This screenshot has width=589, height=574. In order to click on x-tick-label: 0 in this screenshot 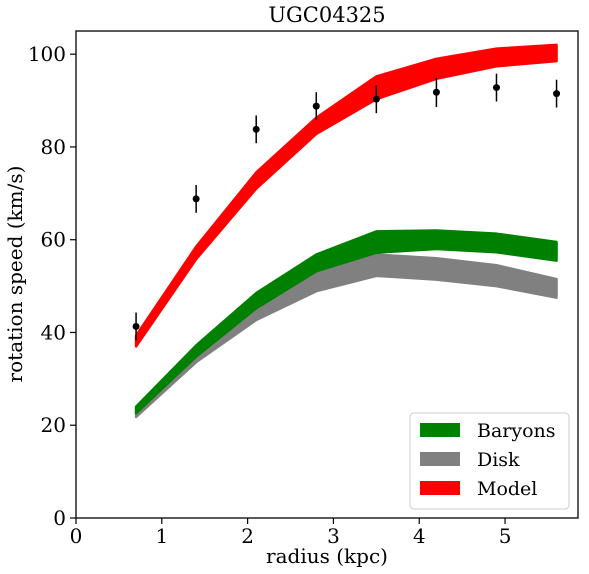, I will do `click(76, 536)`.